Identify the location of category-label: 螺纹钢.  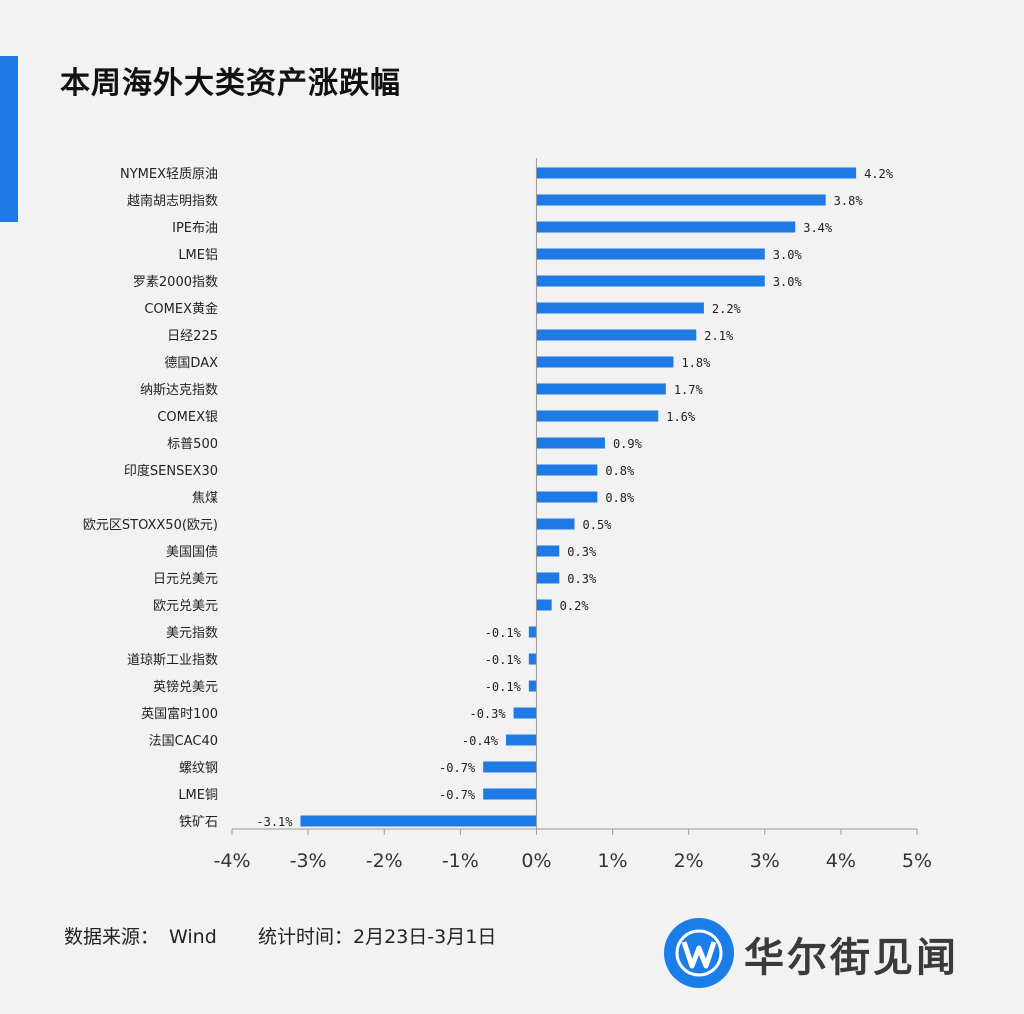
(198, 768).